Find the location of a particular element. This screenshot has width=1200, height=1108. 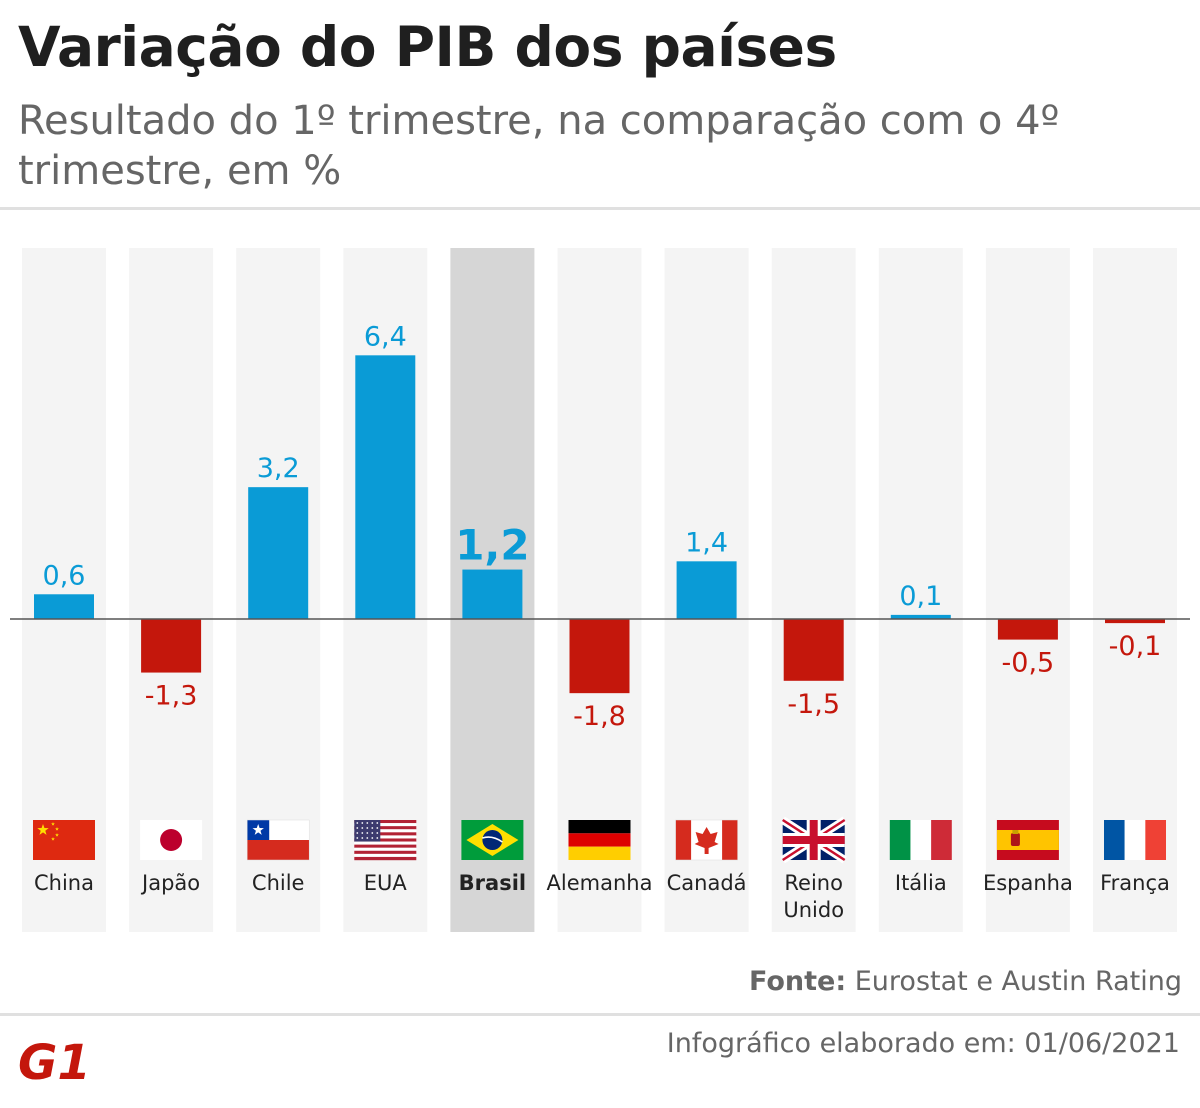

country-label-canada: Canadá is located at coordinates (707, 883).